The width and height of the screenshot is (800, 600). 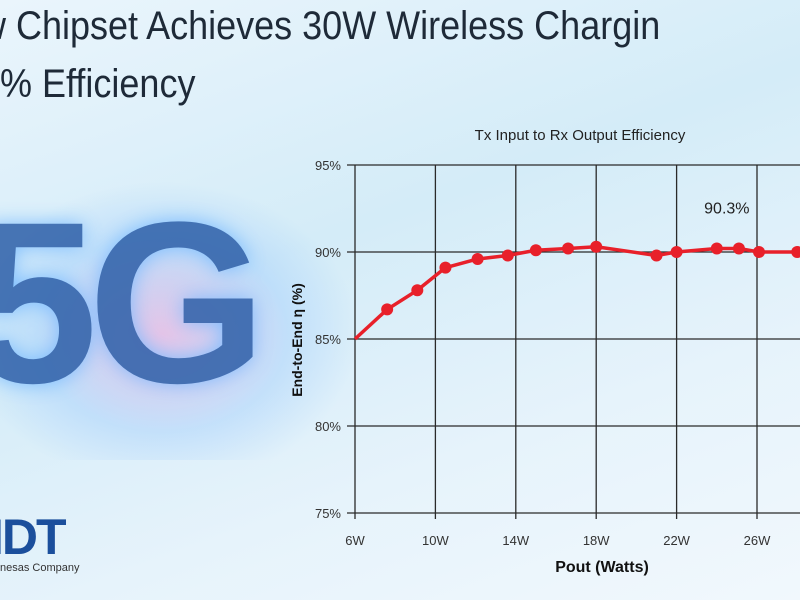 What do you see at coordinates (602, 567) in the screenshot?
I see `x-axis-label: Pout (Watts)` at bounding box center [602, 567].